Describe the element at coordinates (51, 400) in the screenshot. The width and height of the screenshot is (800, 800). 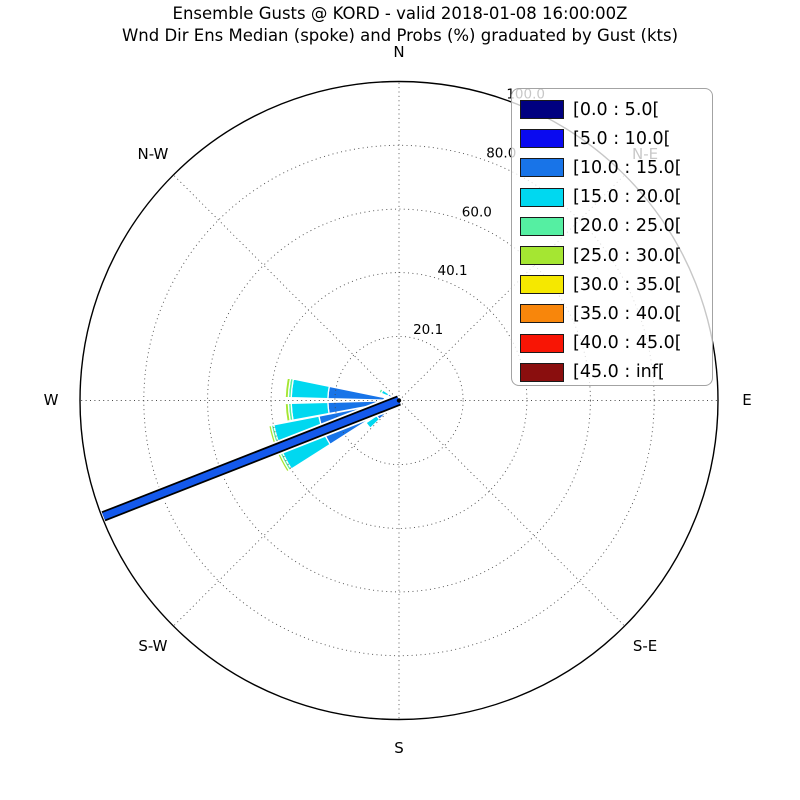
I see `compass-label-w: W` at that location.